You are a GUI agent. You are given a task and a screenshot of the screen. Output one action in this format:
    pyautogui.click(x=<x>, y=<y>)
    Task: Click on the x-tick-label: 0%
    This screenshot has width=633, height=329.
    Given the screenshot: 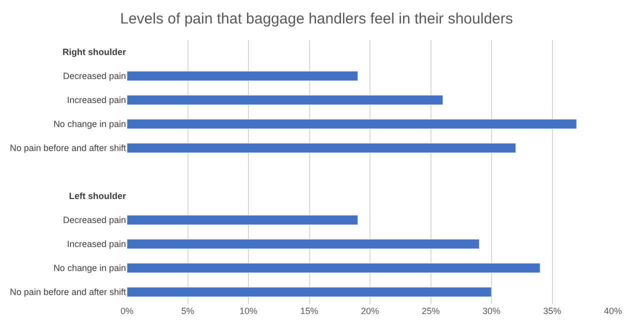 What is the action you would take?
    pyautogui.click(x=127, y=311)
    